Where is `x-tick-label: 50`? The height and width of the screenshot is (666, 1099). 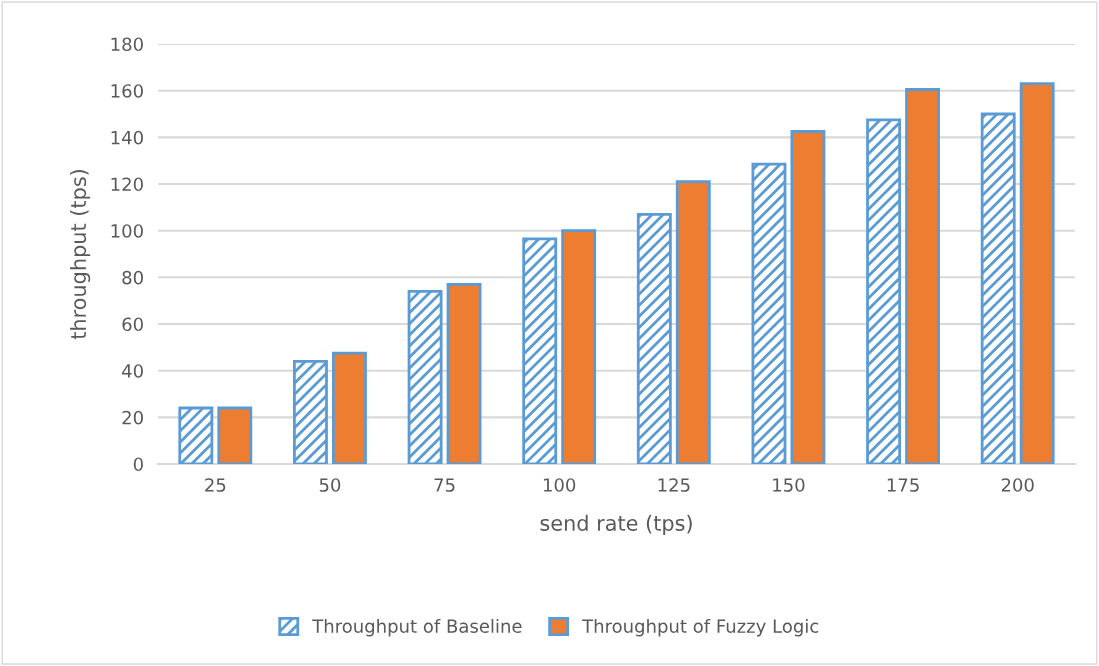 x-tick-label: 50 is located at coordinates (330, 485).